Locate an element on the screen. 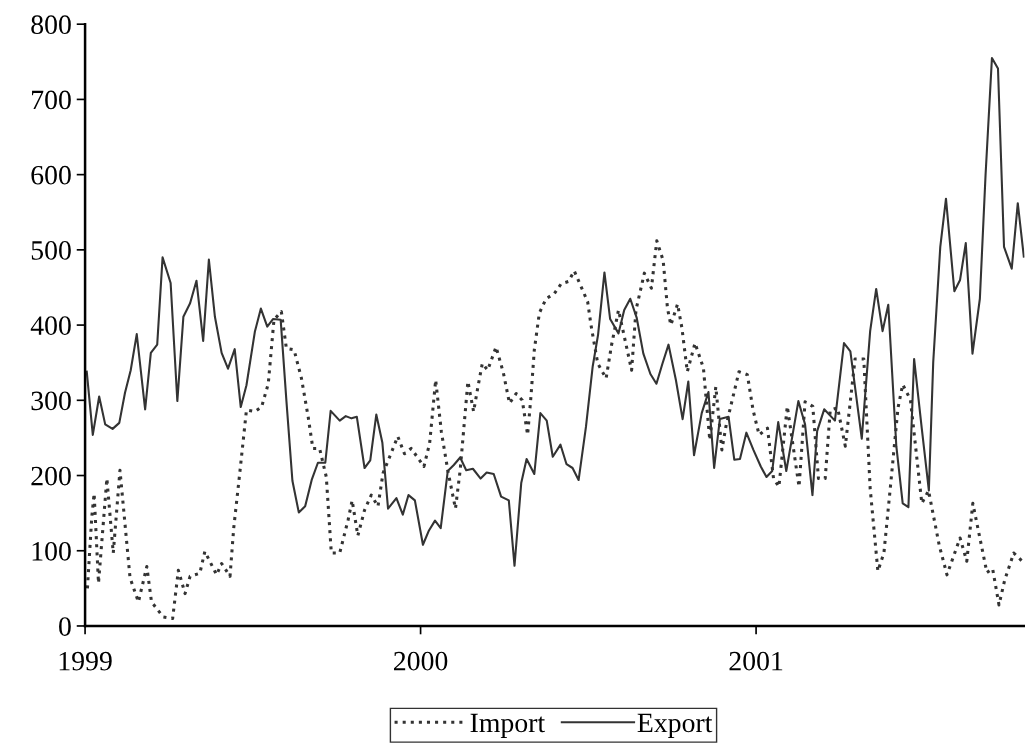  y-tick-label: 100 is located at coordinates (51, 551).